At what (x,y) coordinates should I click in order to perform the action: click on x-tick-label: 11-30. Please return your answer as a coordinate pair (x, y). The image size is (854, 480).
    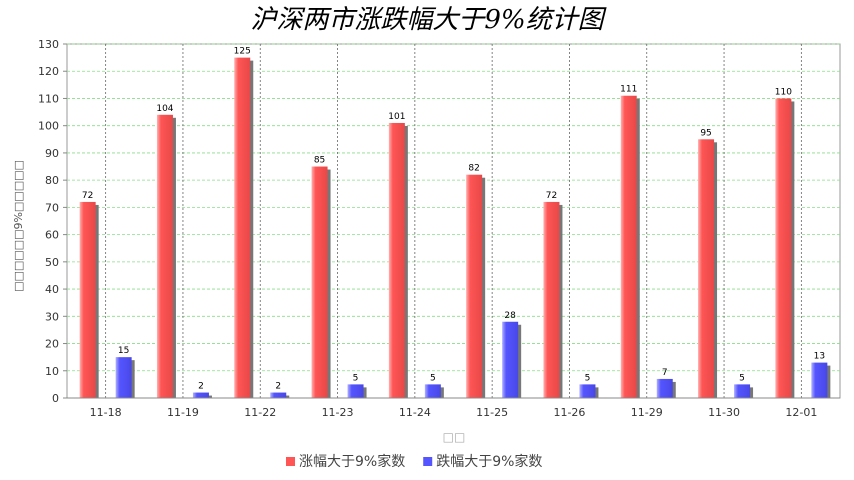
    Looking at the image, I should click on (724, 412).